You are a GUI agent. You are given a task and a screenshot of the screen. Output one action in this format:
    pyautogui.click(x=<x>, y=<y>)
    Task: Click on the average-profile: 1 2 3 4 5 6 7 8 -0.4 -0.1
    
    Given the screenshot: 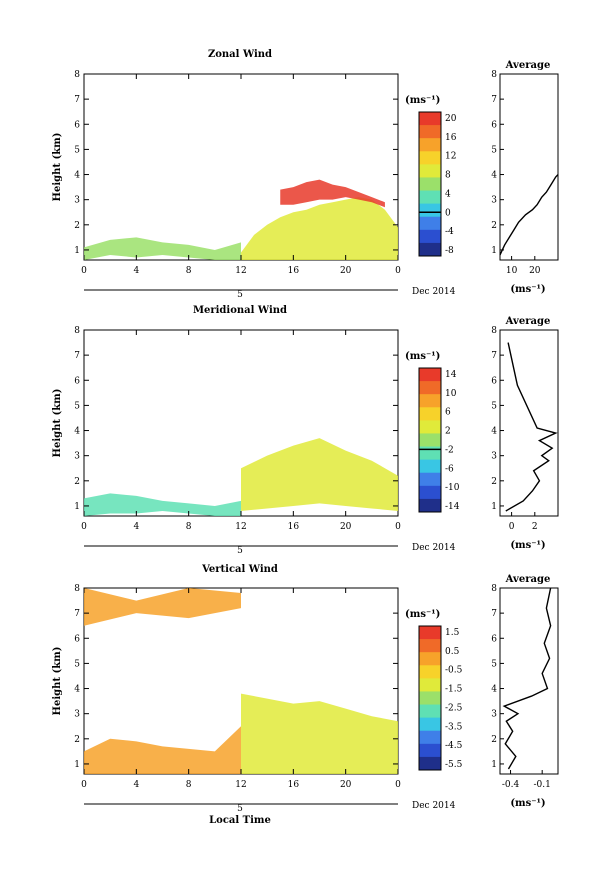 What is the action you would take?
    pyautogui.click(x=521, y=687)
    